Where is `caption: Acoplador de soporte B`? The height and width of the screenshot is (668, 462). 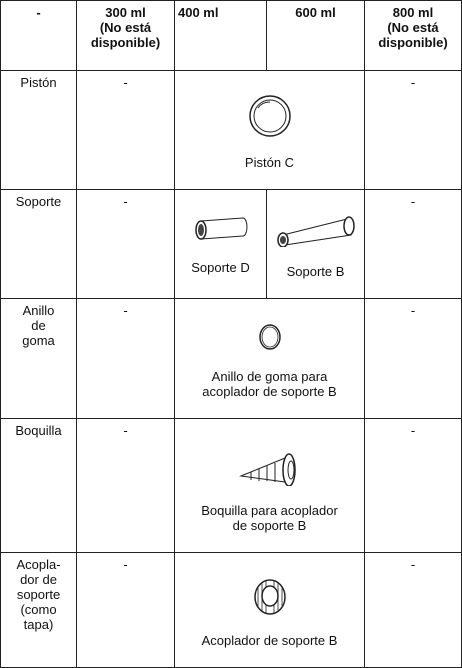 caption: Acoplador de soporte B is located at coordinates (269, 640).